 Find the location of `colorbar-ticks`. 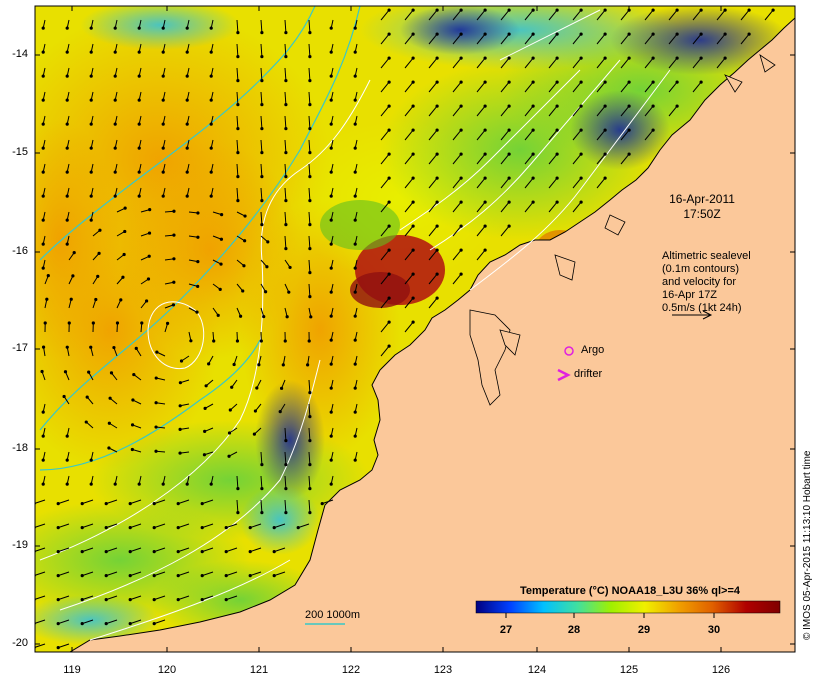

colorbar-ticks is located at coordinates (610, 615).